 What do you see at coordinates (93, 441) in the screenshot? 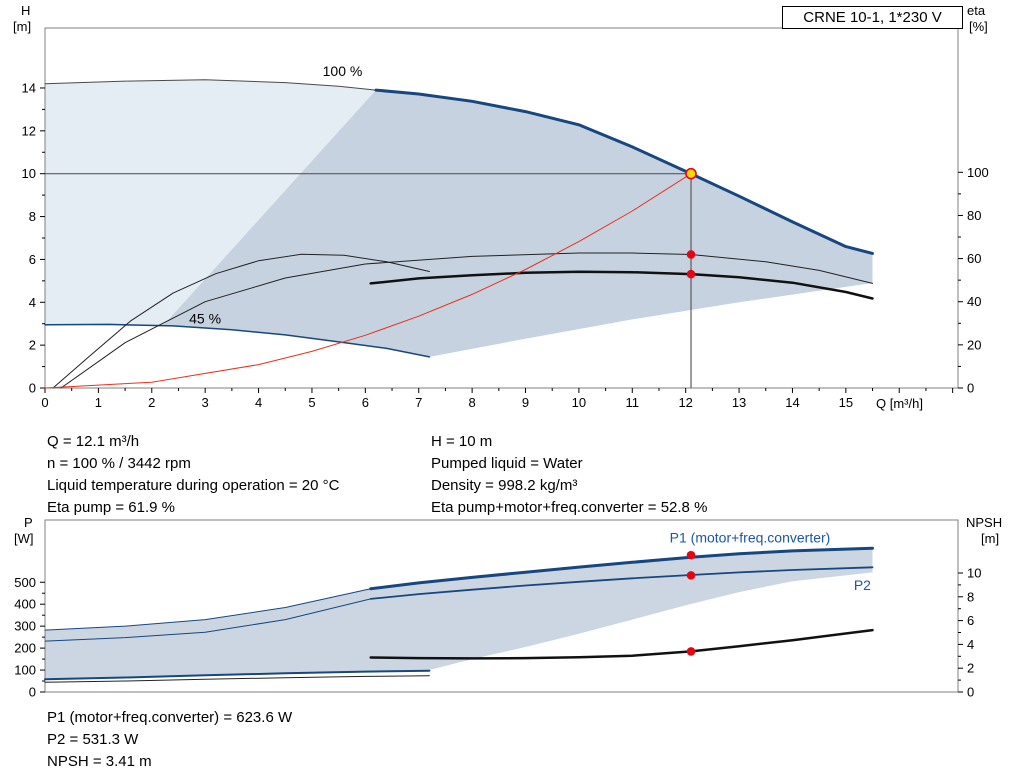
I see `info-line-q: Q = 12.1 m³/h` at bounding box center [93, 441].